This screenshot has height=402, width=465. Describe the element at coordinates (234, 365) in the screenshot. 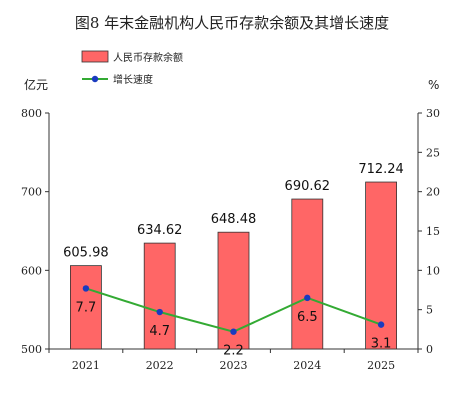

I see `x-tick-label: 2023` at that location.